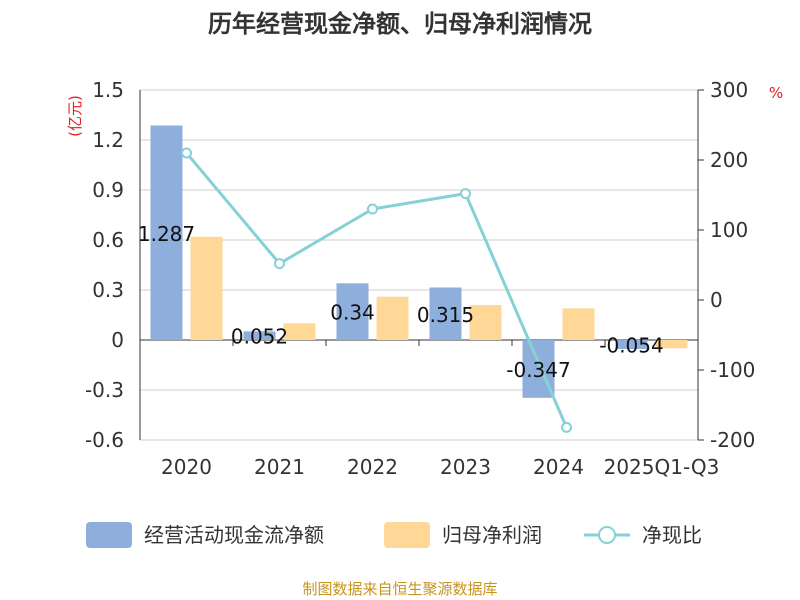  I want to click on x-tick-label: 2024, so click(558, 467).